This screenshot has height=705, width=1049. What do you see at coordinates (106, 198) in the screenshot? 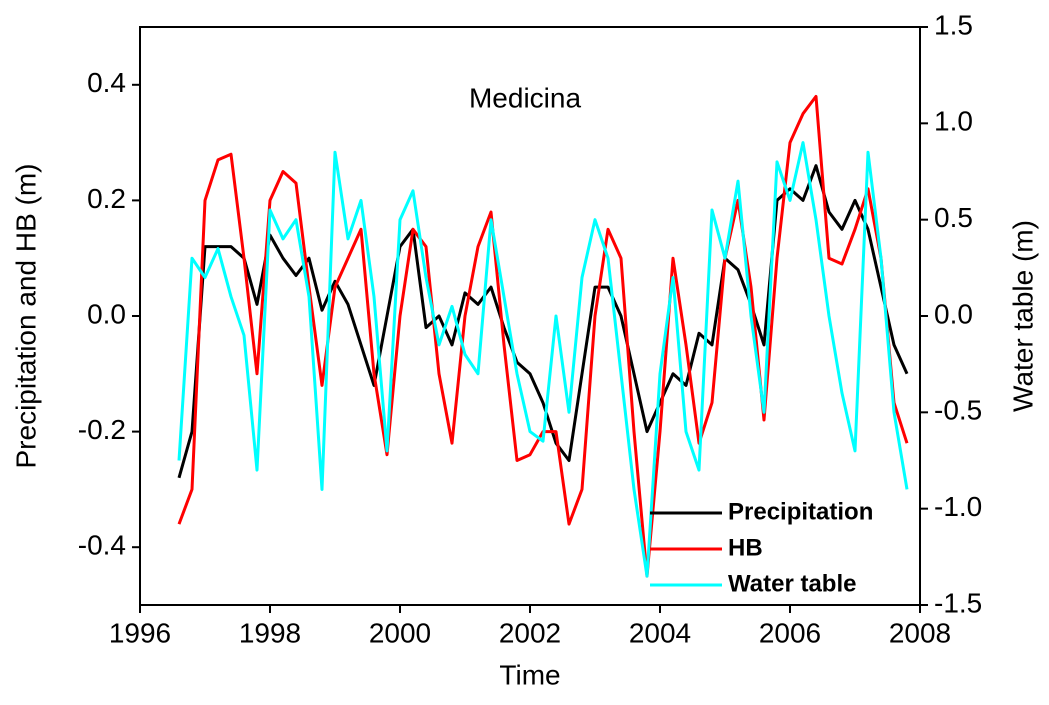
I see `y-tick-label: 0.2` at bounding box center [106, 198].